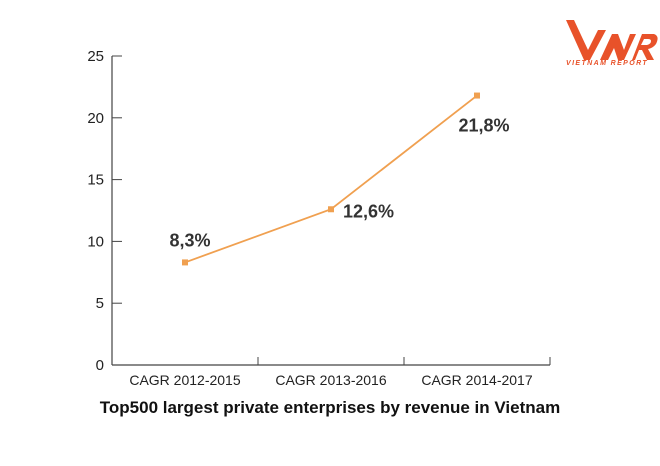  I want to click on data-label: 21,8%, so click(483, 126).